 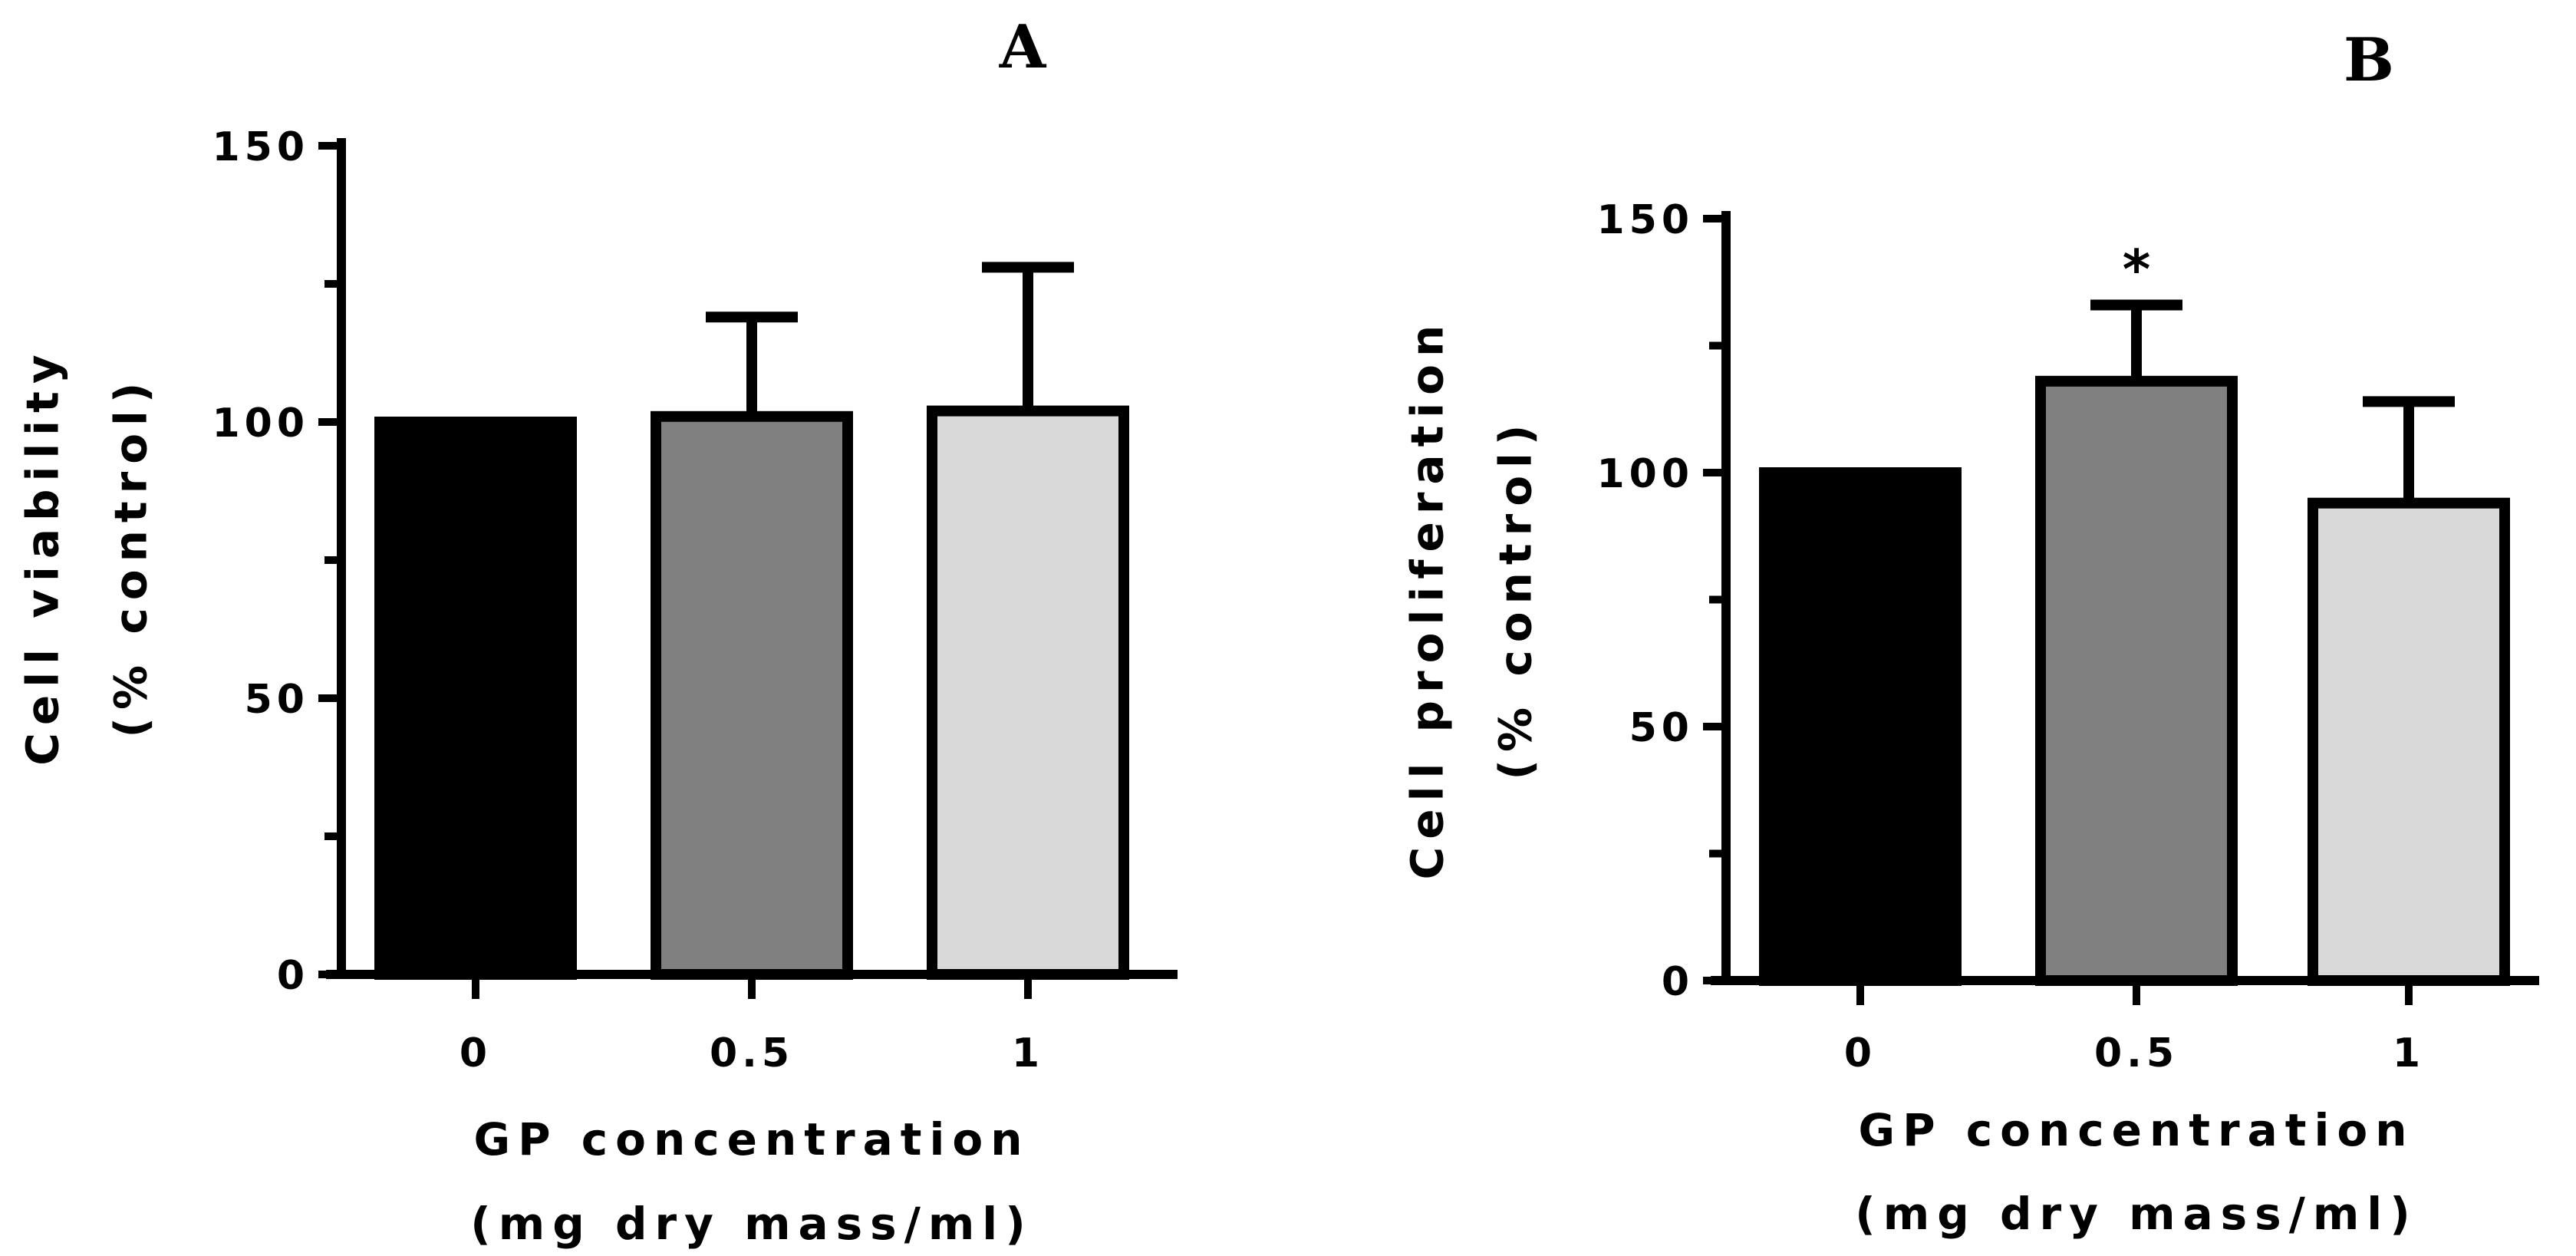 I want to click on y-axis-title-line1: Cell viability, so click(x=42, y=556).